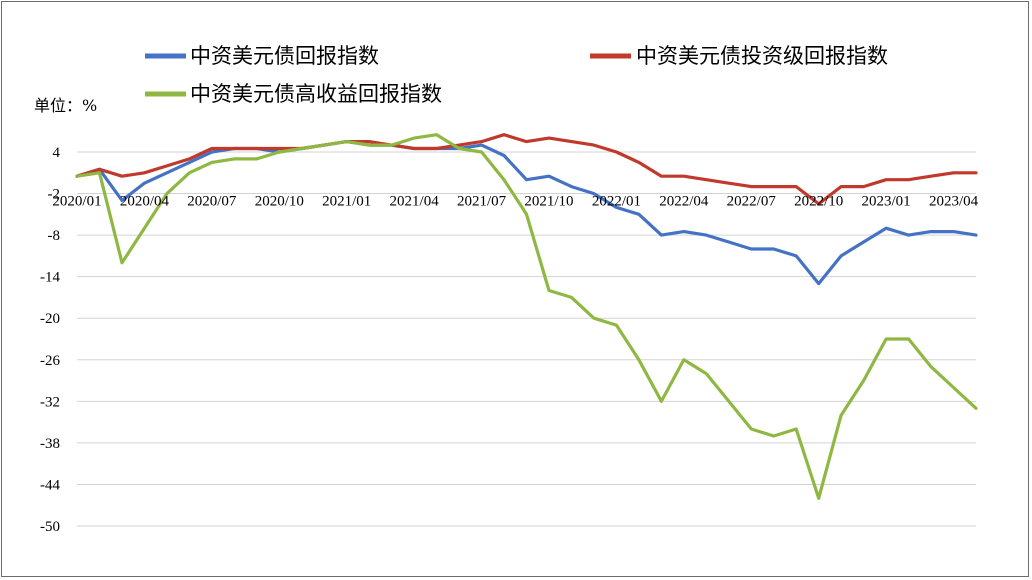 This screenshot has width=1032, height=580. I want to click on x-tick-label: 2022/01, so click(616, 202).